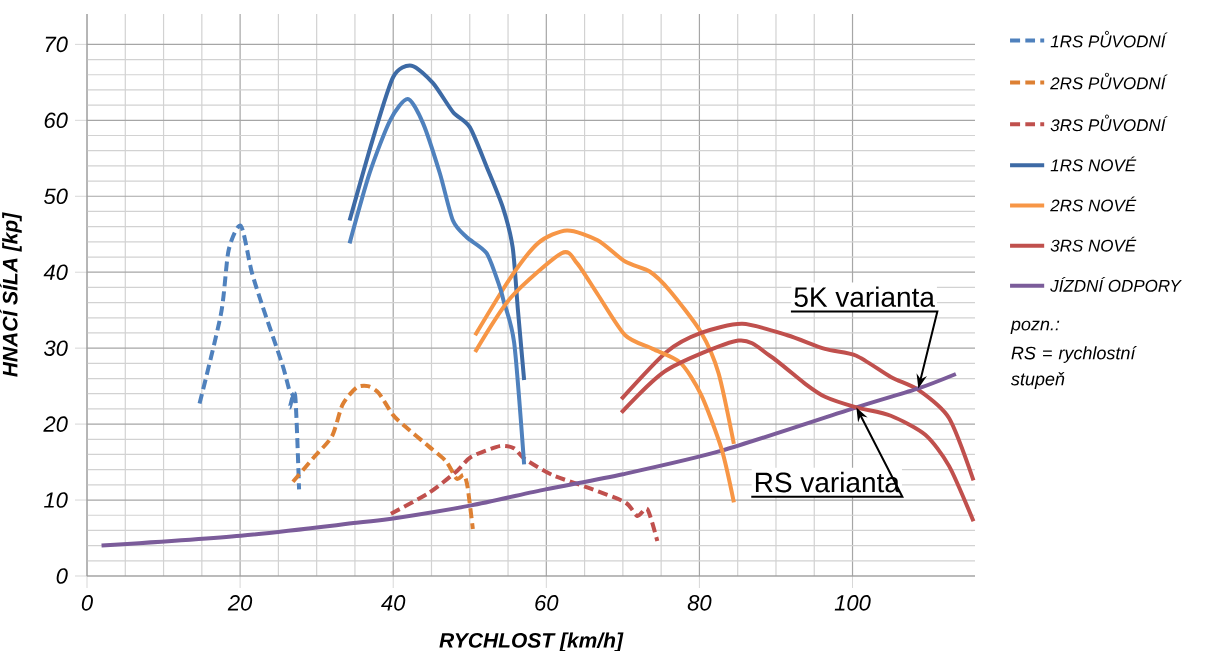 The height and width of the screenshot is (651, 1214). I want to click on annotation: 5K varianta, so click(864, 297).